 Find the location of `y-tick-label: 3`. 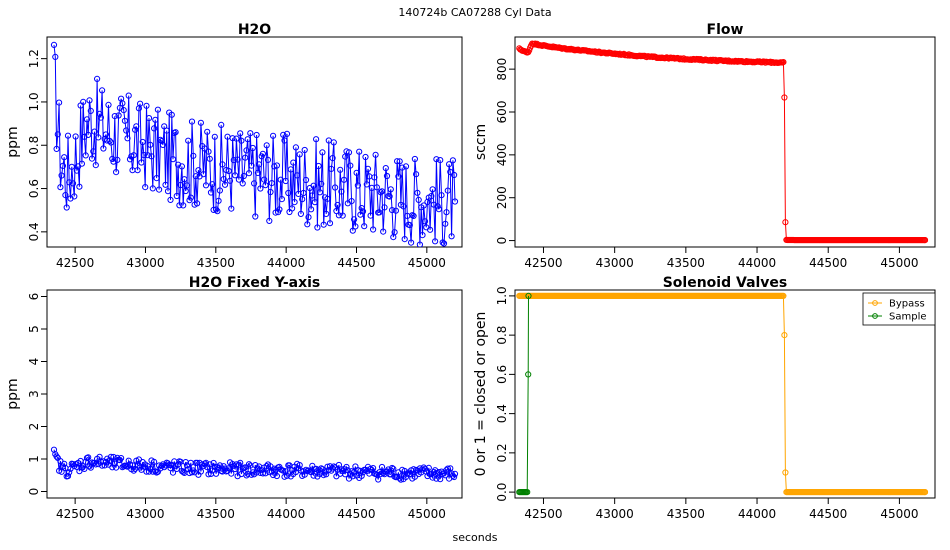

y-tick-label: 3 is located at coordinates (34, 394).